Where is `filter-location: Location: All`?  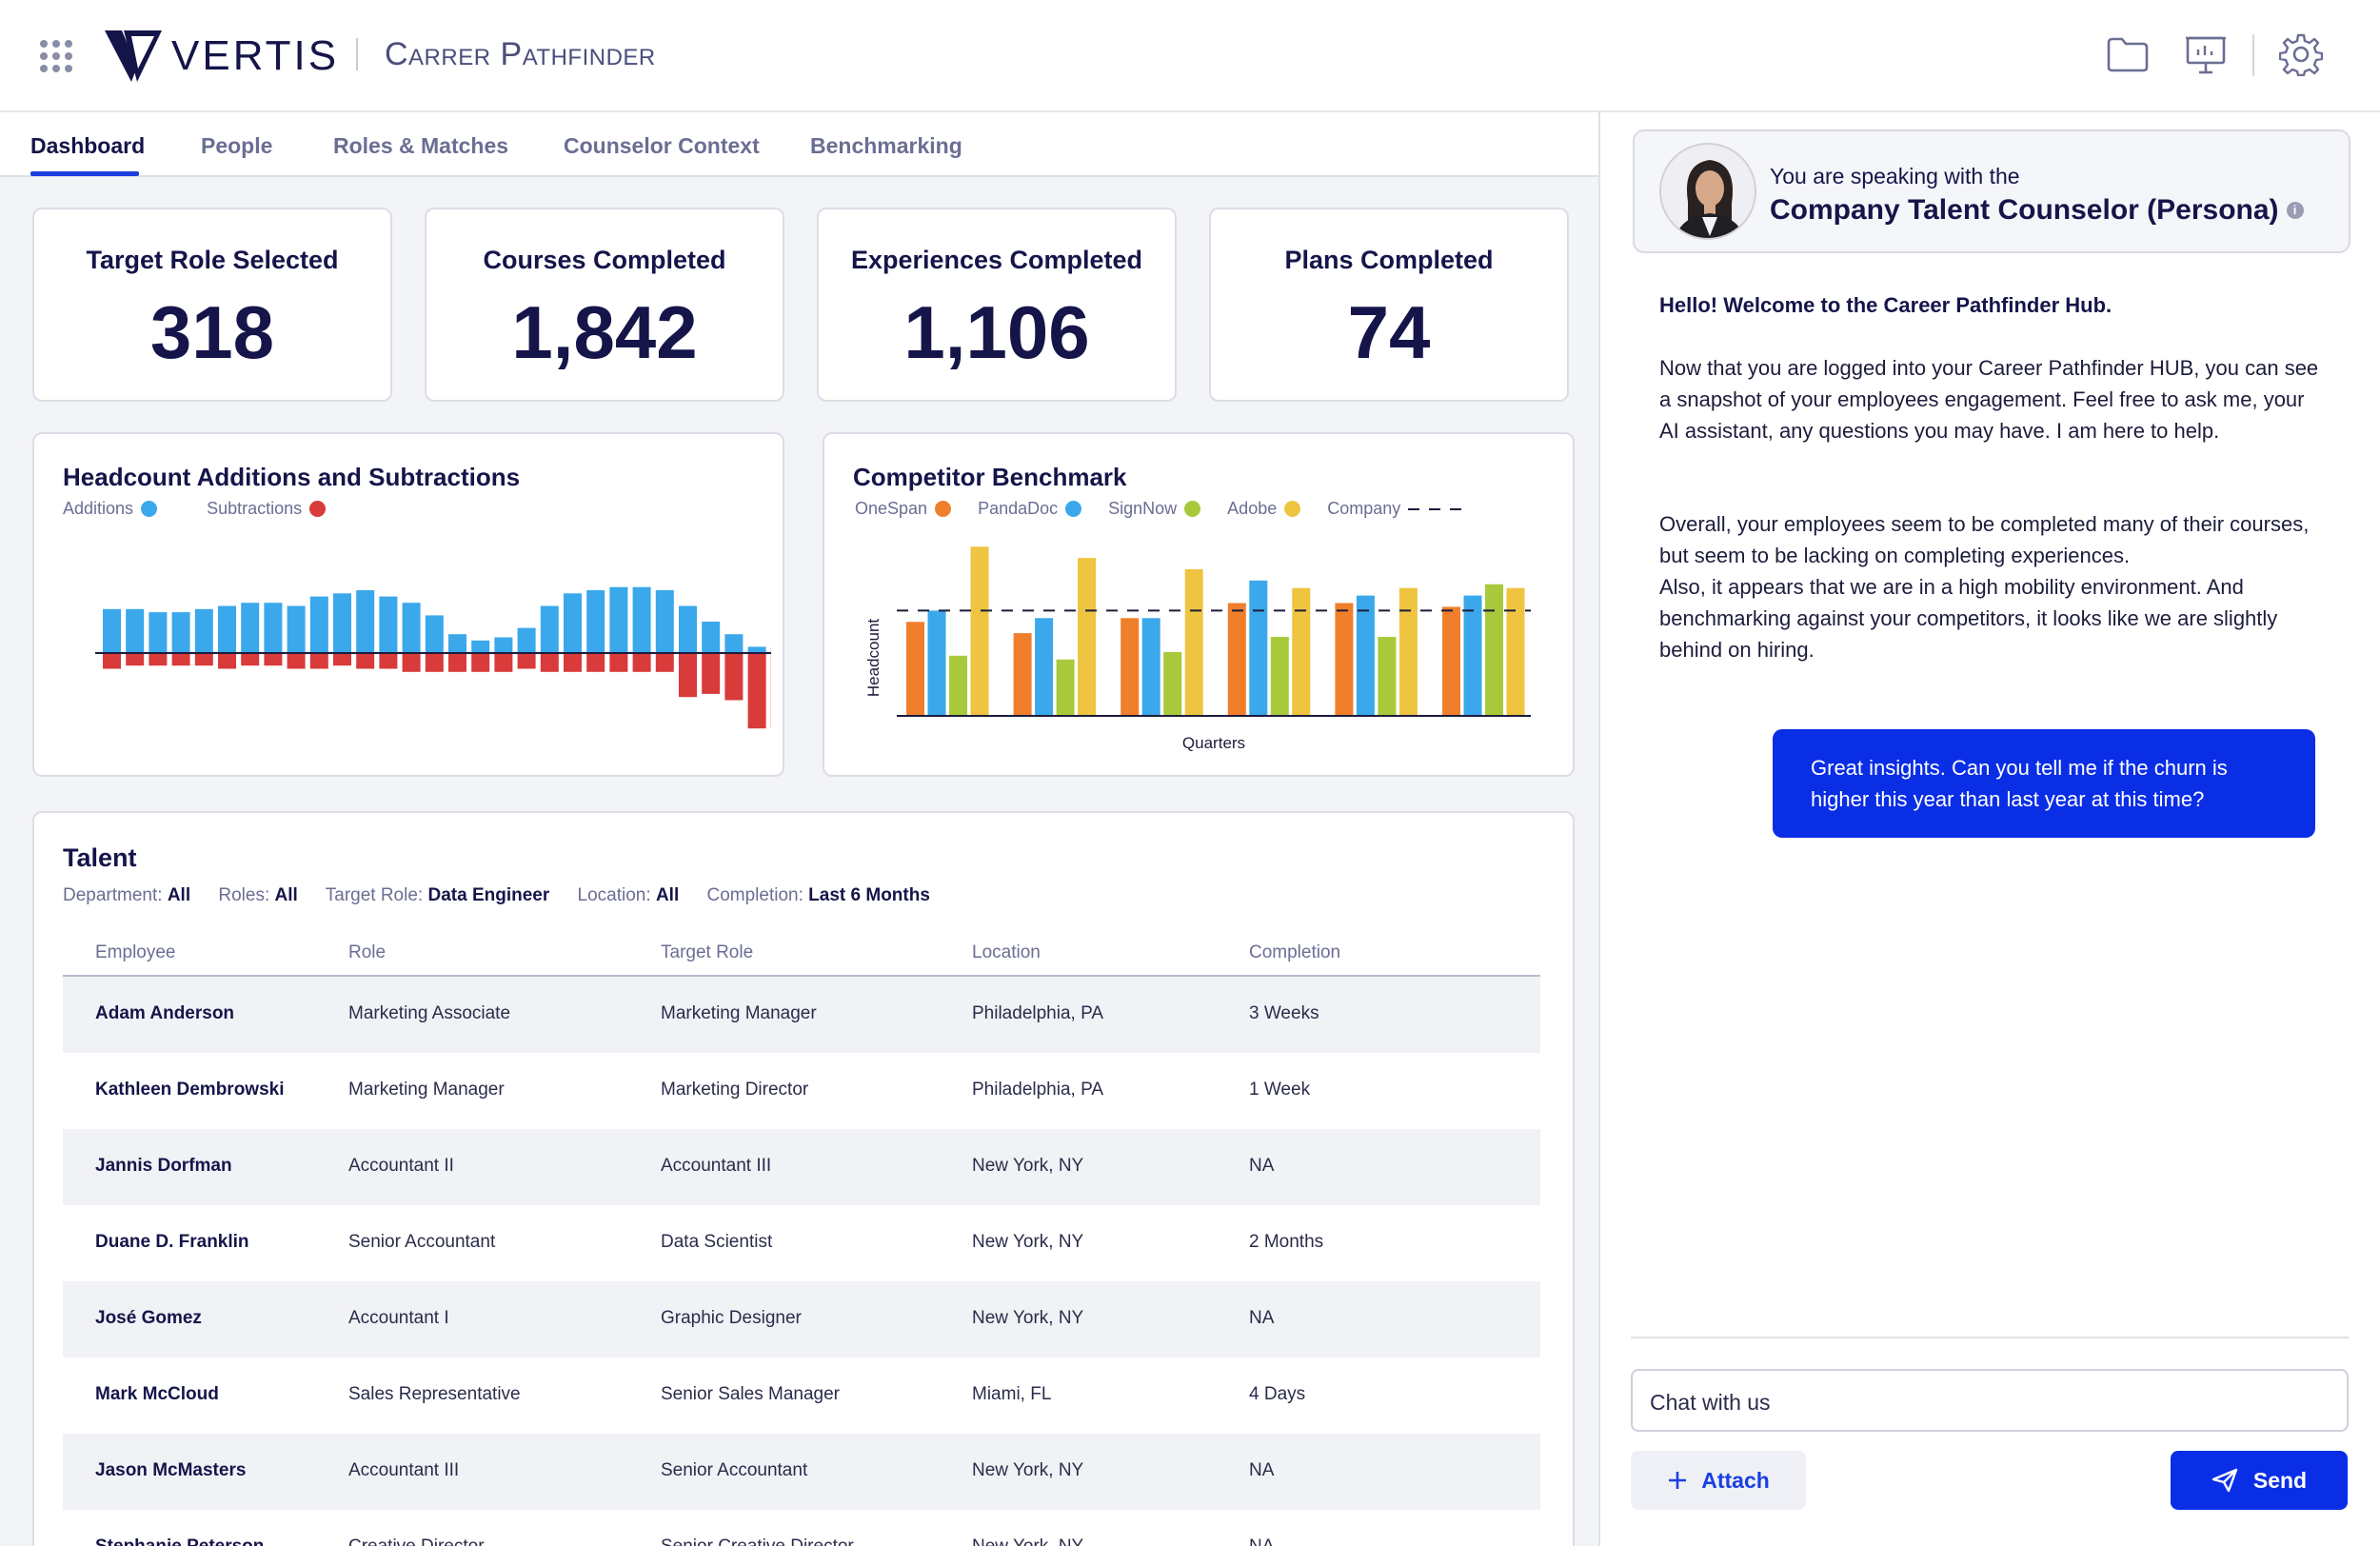
filter-location: Location: All is located at coordinates (628, 895).